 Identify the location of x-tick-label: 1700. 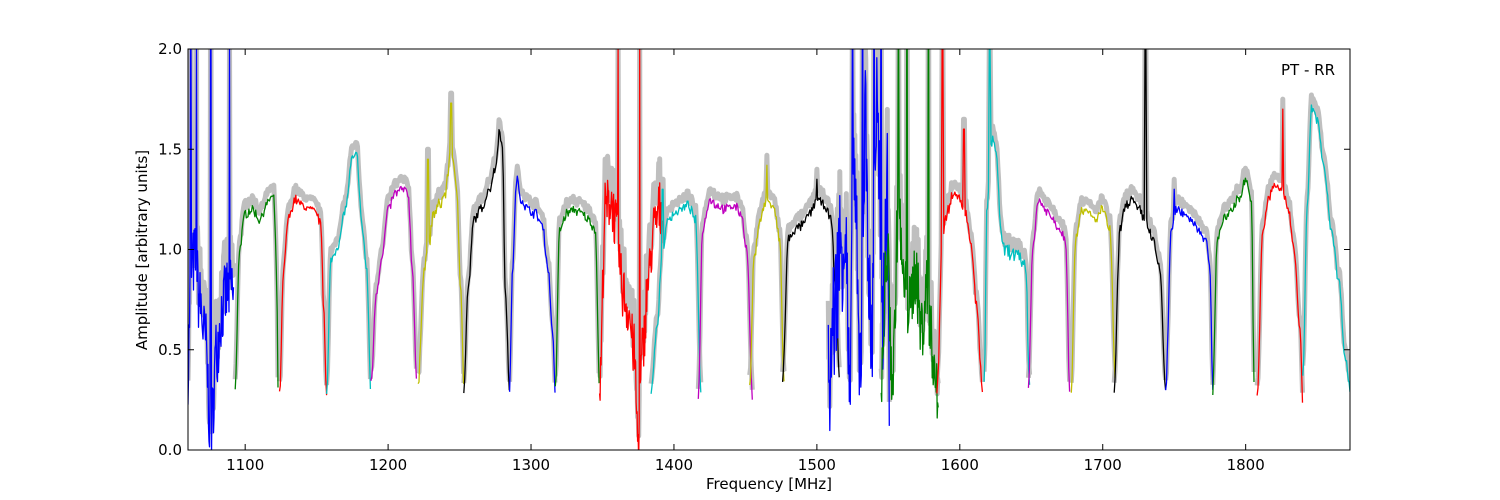
(1103, 465).